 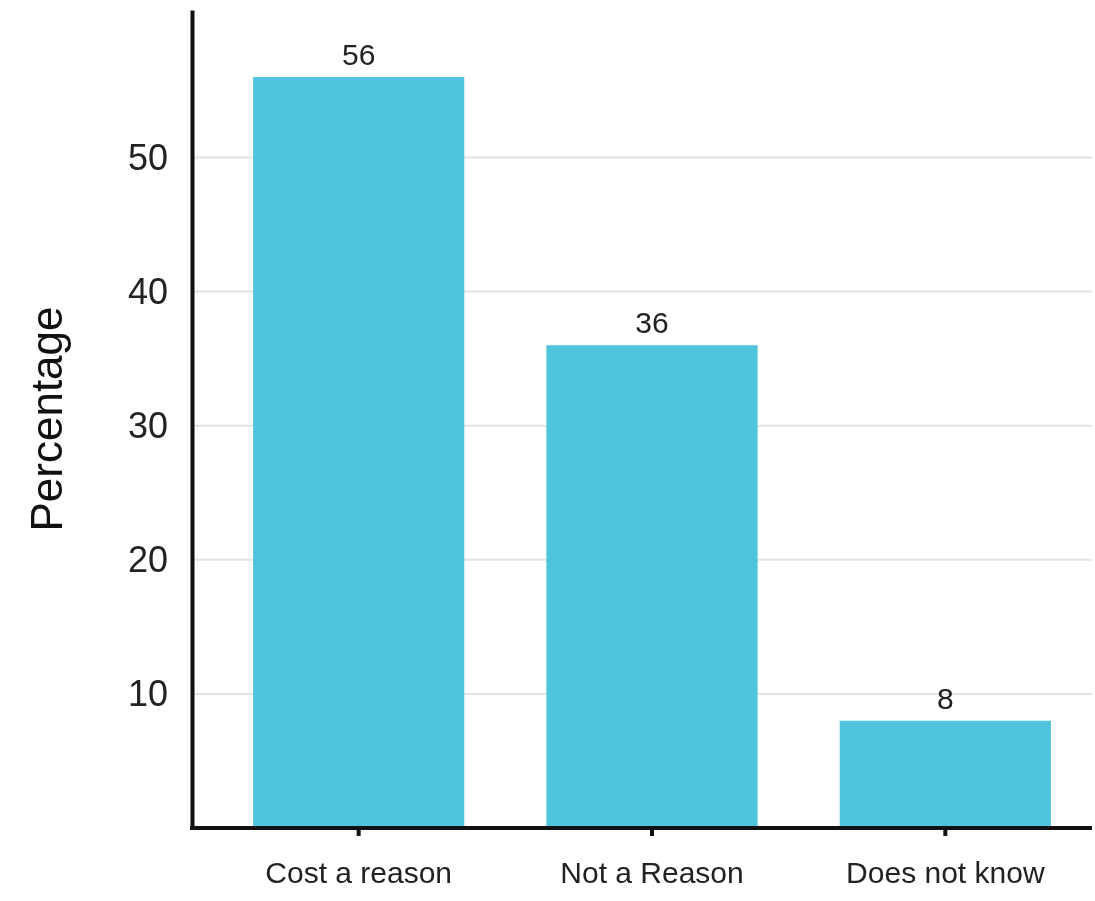 I want to click on y-axis-title: Percentage, so click(x=46, y=419).